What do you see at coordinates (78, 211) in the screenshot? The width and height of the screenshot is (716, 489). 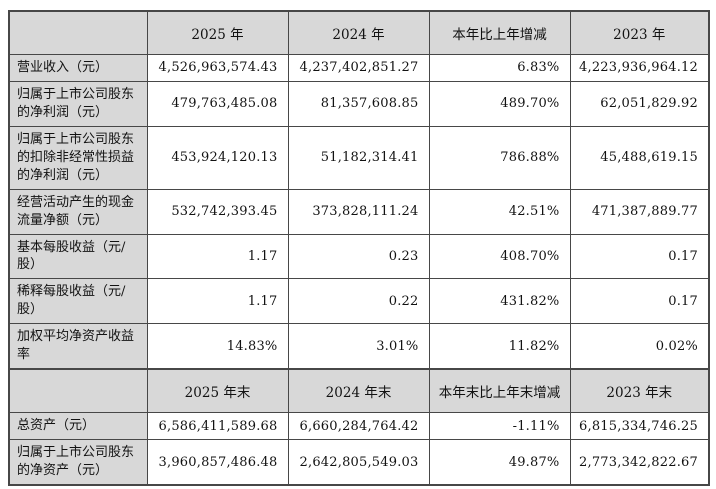 I see `row-label: 经营活动产生的现金流量净额（元）` at bounding box center [78, 211].